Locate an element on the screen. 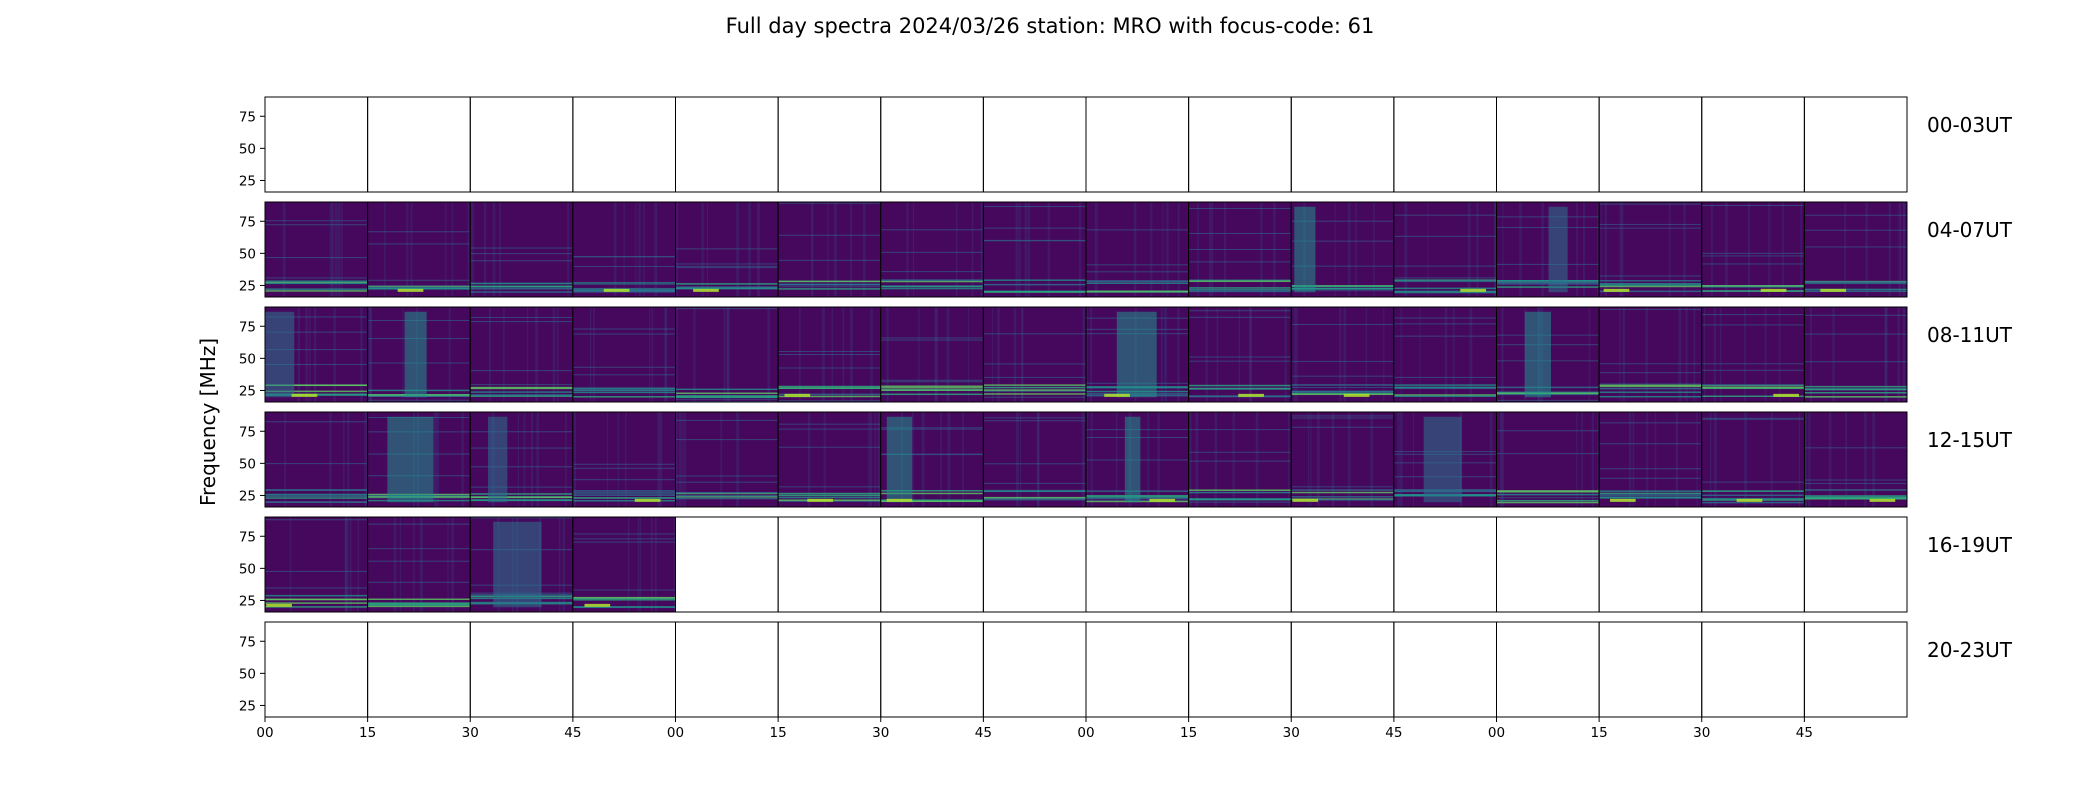 The height and width of the screenshot is (800, 2100). row-time-label: 00-03UT is located at coordinates (1970, 125).